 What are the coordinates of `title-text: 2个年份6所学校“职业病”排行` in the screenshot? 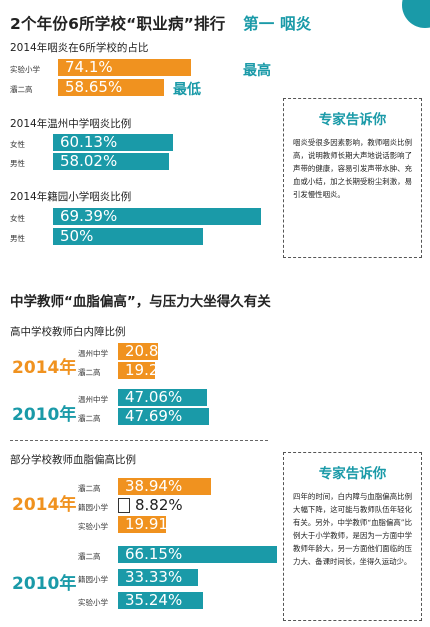 It's located at (118, 24).